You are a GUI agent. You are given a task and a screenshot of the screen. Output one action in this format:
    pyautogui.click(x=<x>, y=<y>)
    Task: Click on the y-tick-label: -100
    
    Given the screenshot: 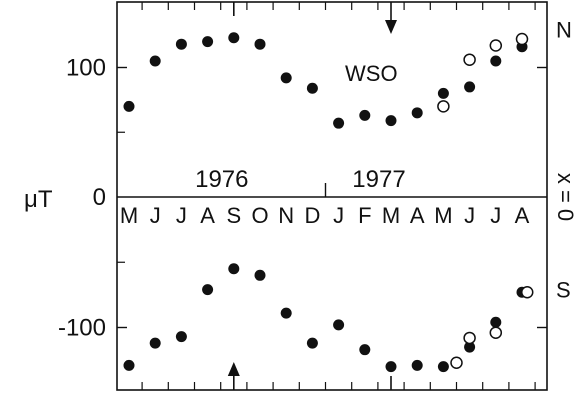 What is the action you would take?
    pyautogui.click(x=82, y=328)
    